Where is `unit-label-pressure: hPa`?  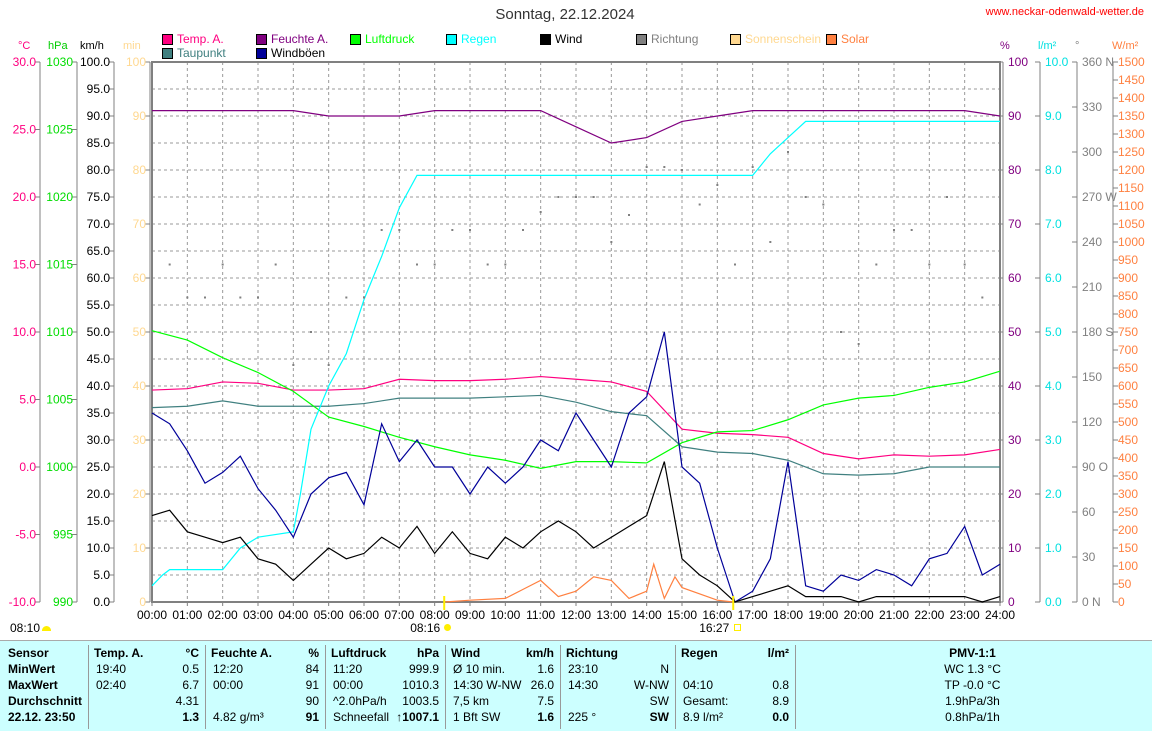
unit-label-pressure: hPa is located at coordinates (58, 46).